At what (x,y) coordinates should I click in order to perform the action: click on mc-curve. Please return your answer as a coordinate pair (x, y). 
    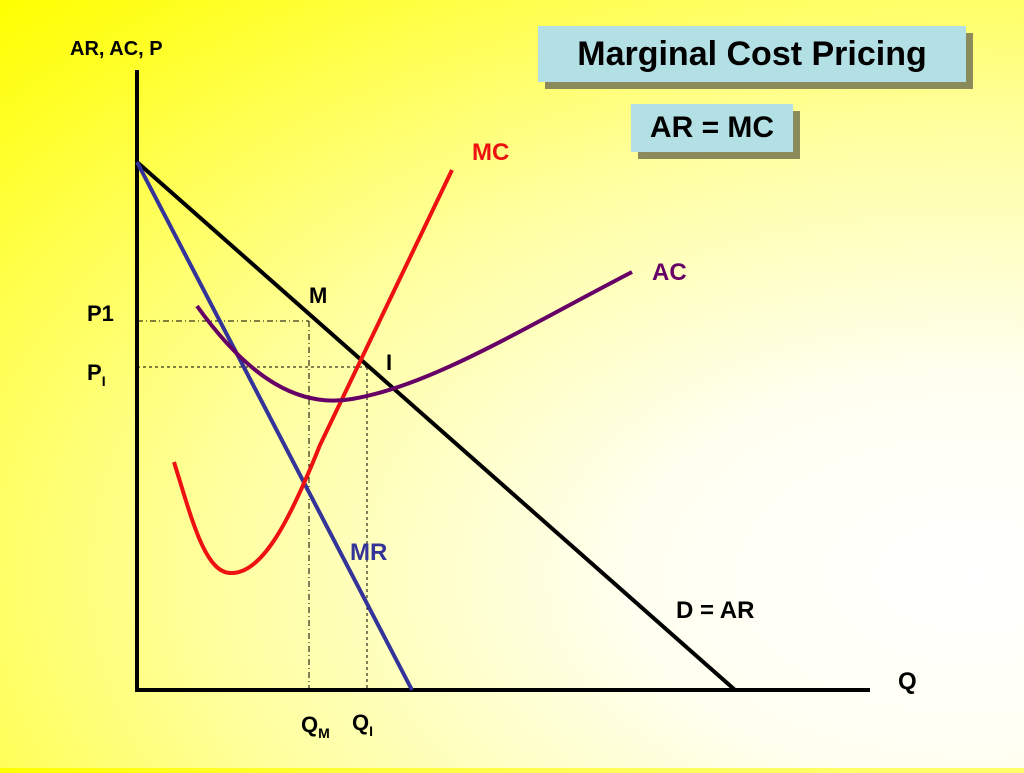
    Looking at the image, I should click on (313, 372).